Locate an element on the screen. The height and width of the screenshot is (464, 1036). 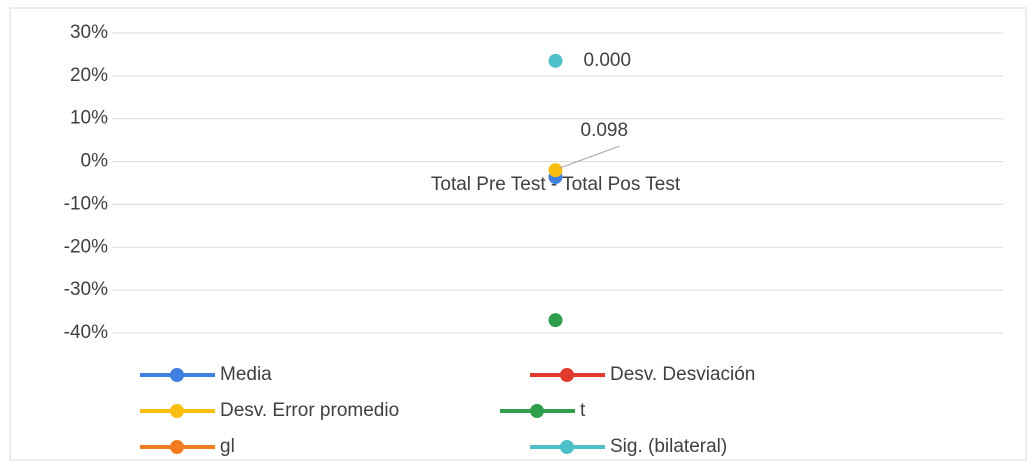
legend-label: Sig. (bilateral) is located at coordinates (668, 446).